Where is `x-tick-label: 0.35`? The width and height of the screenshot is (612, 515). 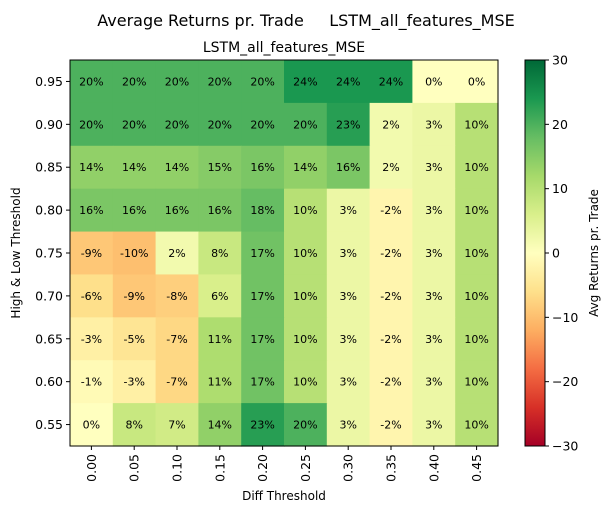 x-tick-label: 0.35 is located at coordinates (391, 468).